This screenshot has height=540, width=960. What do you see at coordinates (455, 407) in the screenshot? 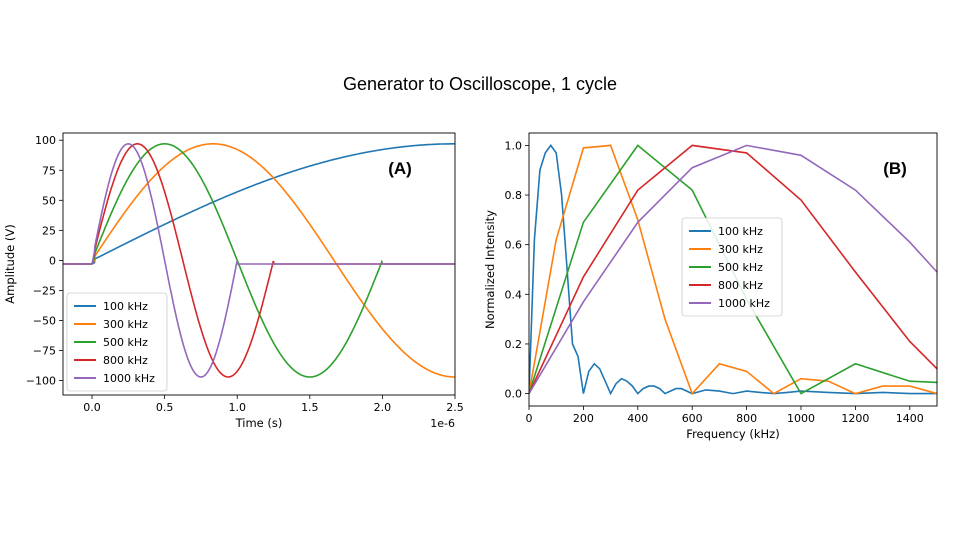
I see `x-tick-label: 2.5` at bounding box center [455, 407].